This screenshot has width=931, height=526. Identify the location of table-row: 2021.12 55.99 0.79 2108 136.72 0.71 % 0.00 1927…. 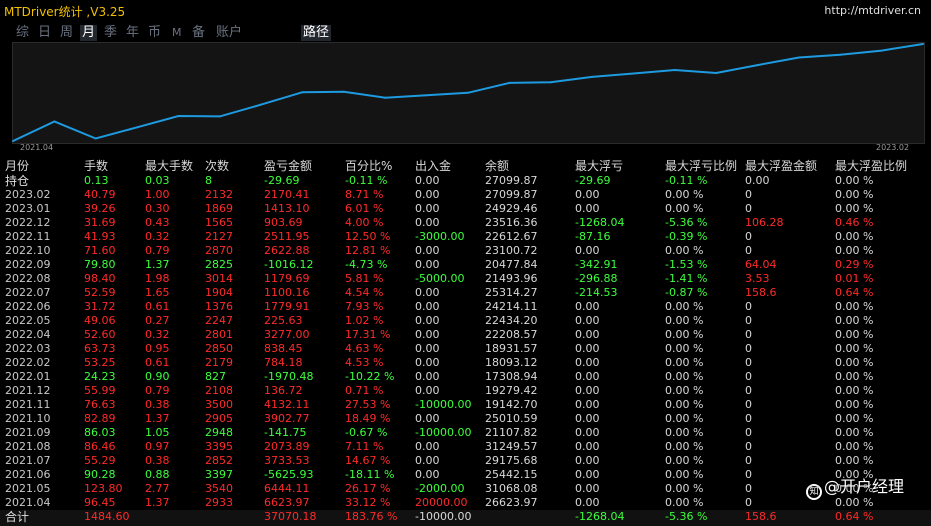
(465, 391).